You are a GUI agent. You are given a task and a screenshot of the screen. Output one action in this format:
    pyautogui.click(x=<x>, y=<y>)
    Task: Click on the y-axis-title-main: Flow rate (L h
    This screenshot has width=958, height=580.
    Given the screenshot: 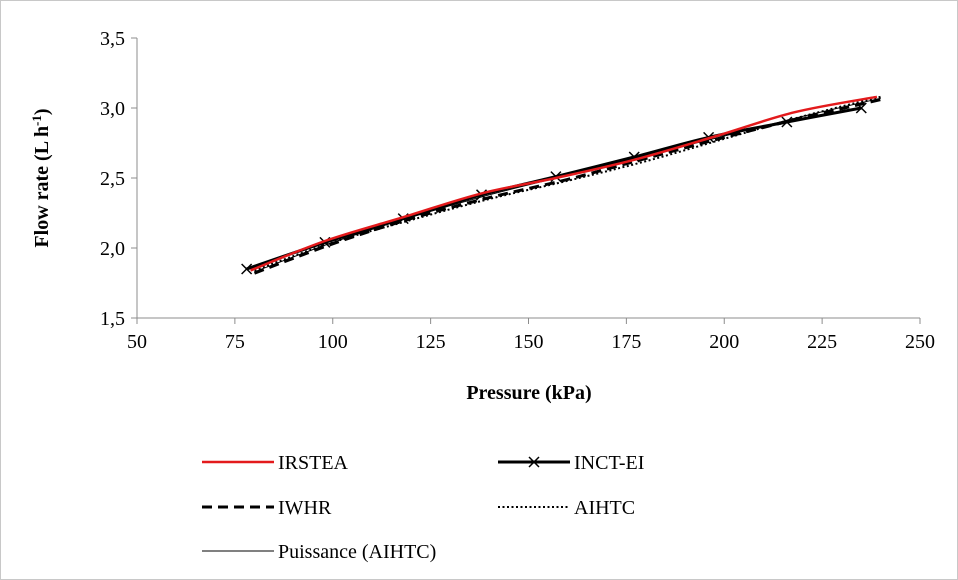 What is the action you would take?
    pyautogui.click(x=42, y=187)
    